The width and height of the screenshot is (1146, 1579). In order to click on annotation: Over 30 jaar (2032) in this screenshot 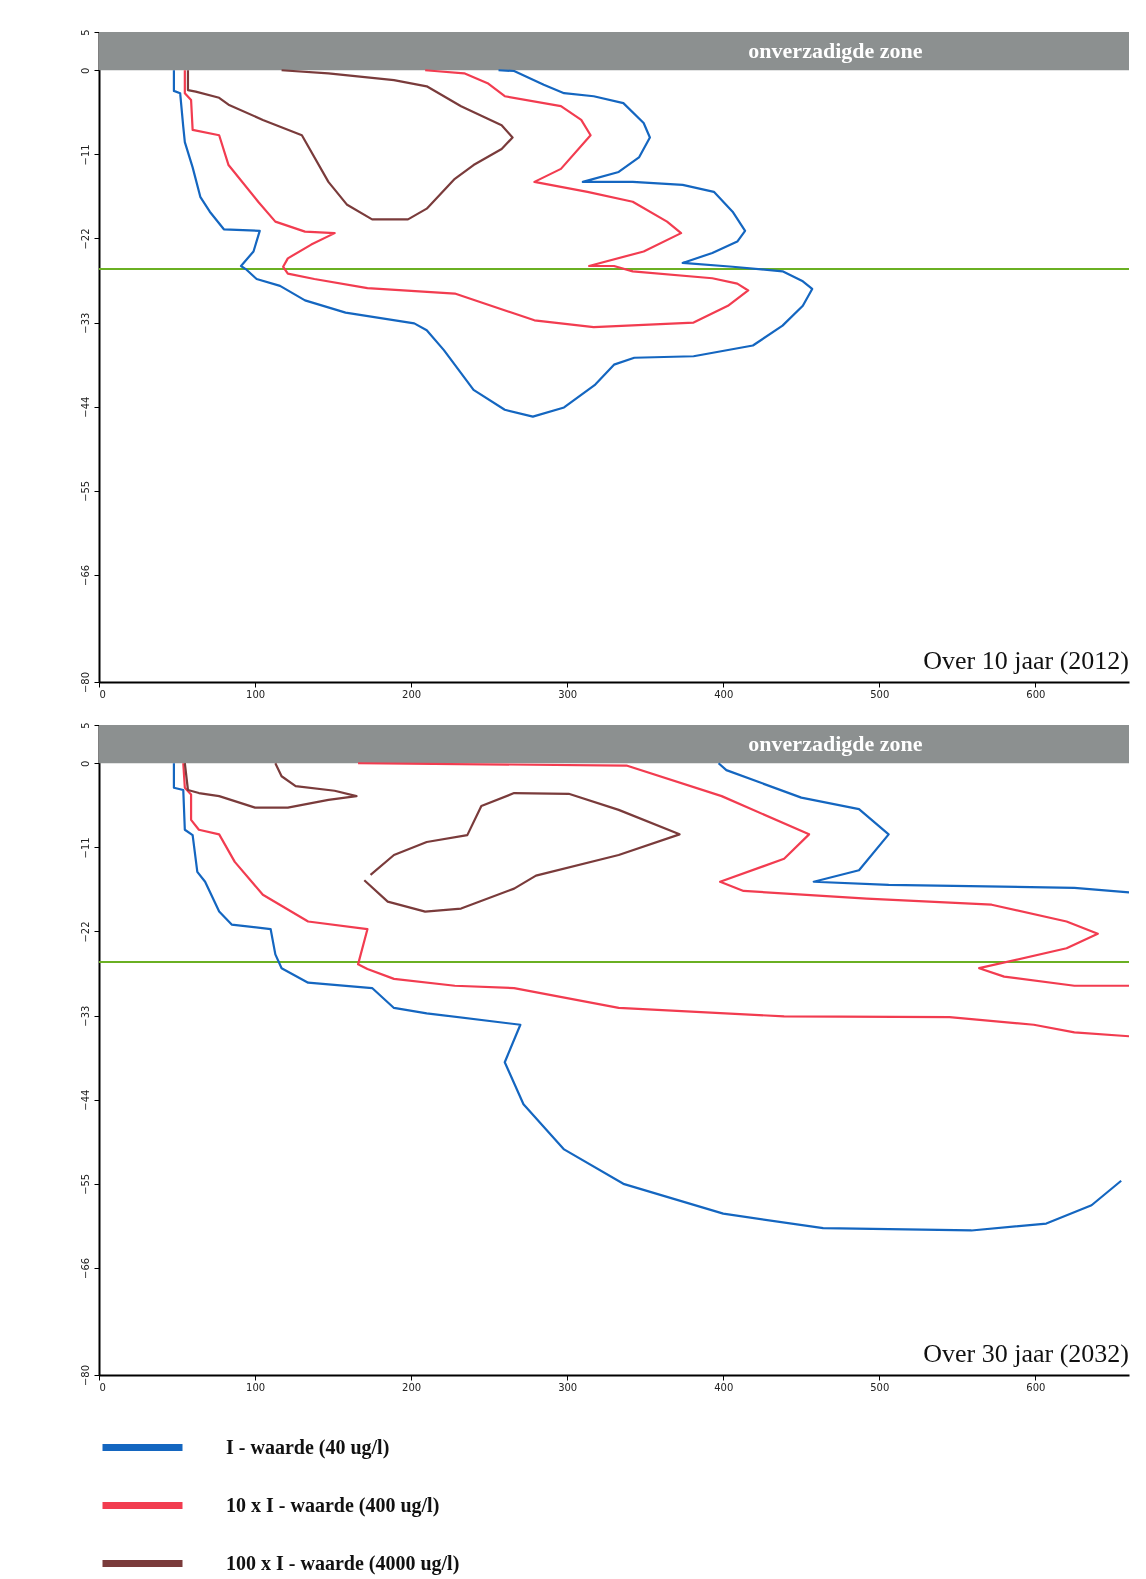, I will do `click(1026, 1353)`.